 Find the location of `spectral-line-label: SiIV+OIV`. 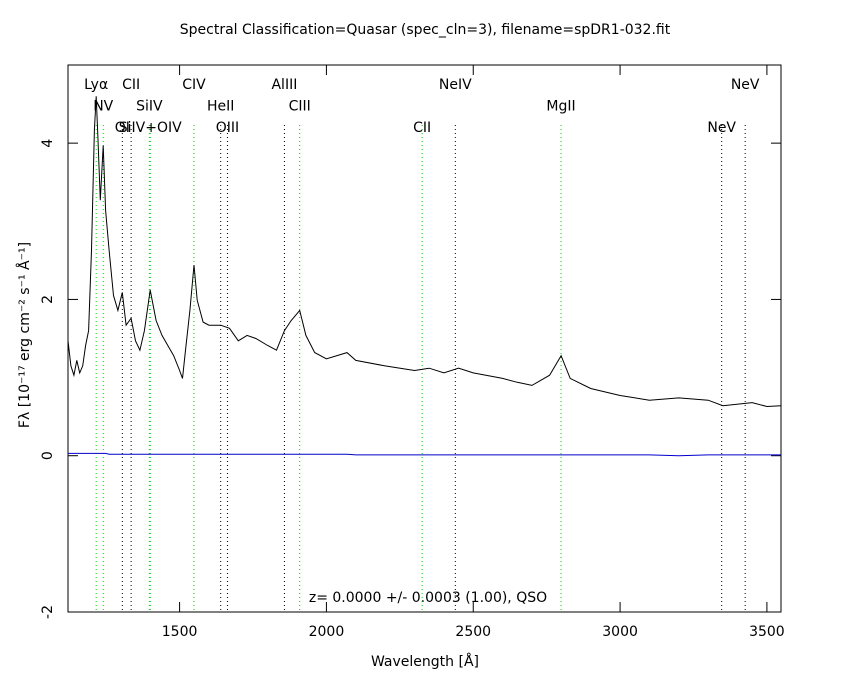

spectral-line-label: SiIV+OIV is located at coordinates (150, 128).